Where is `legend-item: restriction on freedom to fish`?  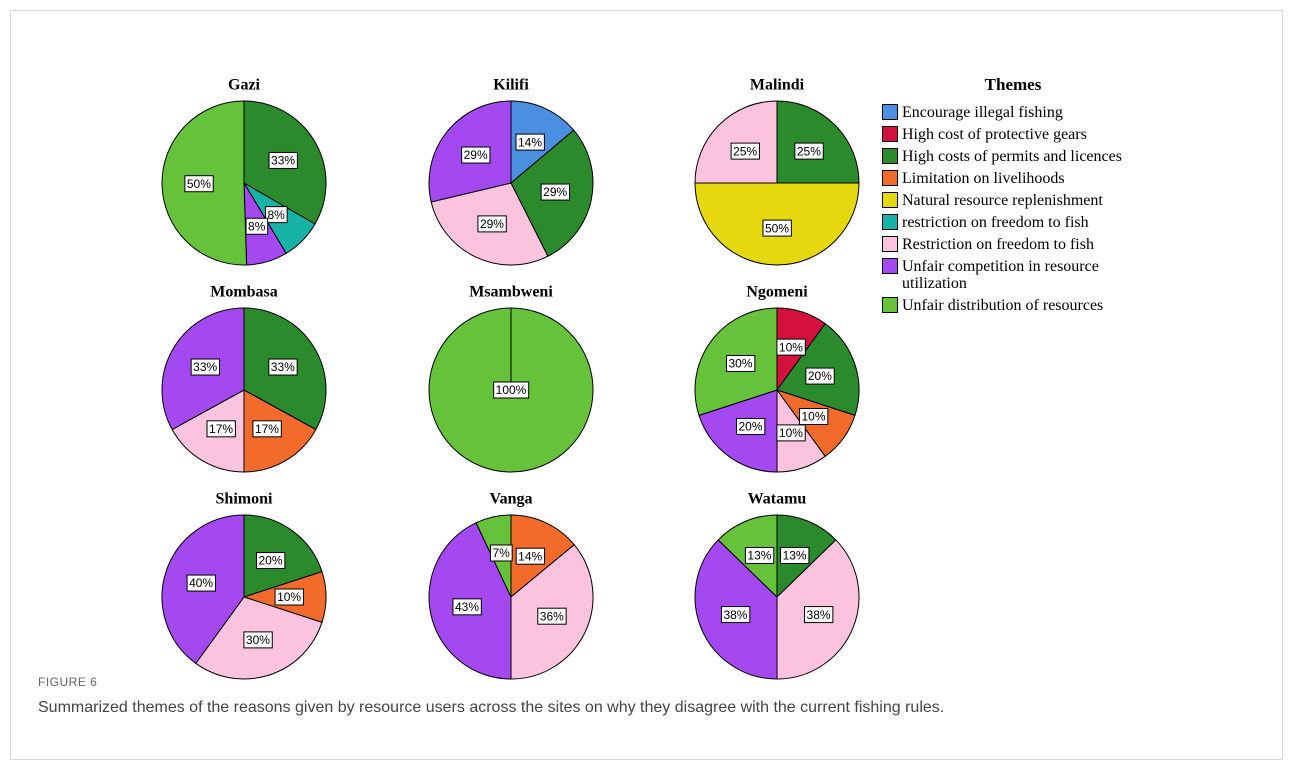
legend-item: restriction on freedom to fish is located at coordinates (1013, 222).